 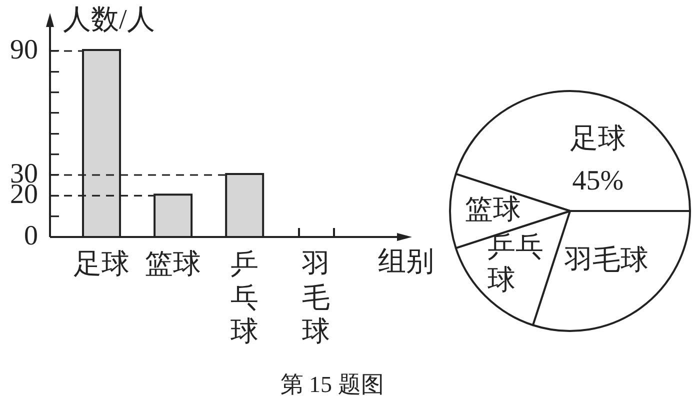 I want to click on slice-label: 足球, so click(x=598, y=139).